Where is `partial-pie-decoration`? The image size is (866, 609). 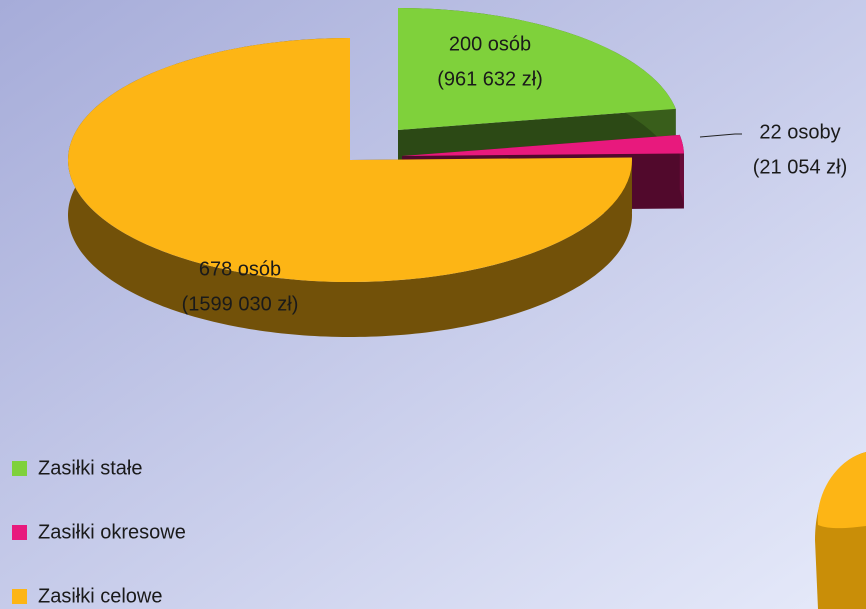 partial-pie-decoration is located at coordinates (840, 530).